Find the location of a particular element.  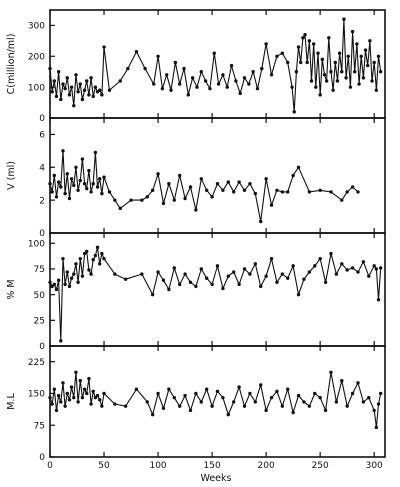

x-tick-label: 150 is located at coordinates (212, 466).